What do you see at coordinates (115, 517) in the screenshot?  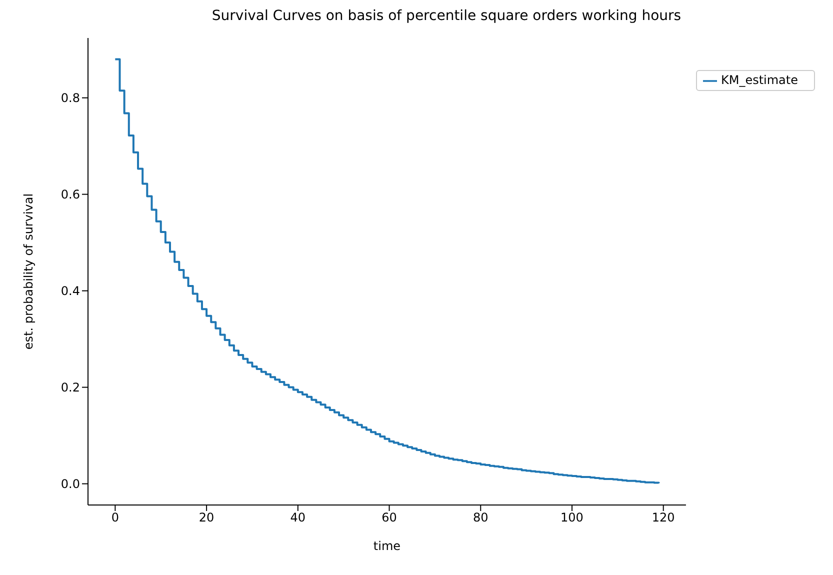 I see `x-tick-label: 0` at bounding box center [115, 517].